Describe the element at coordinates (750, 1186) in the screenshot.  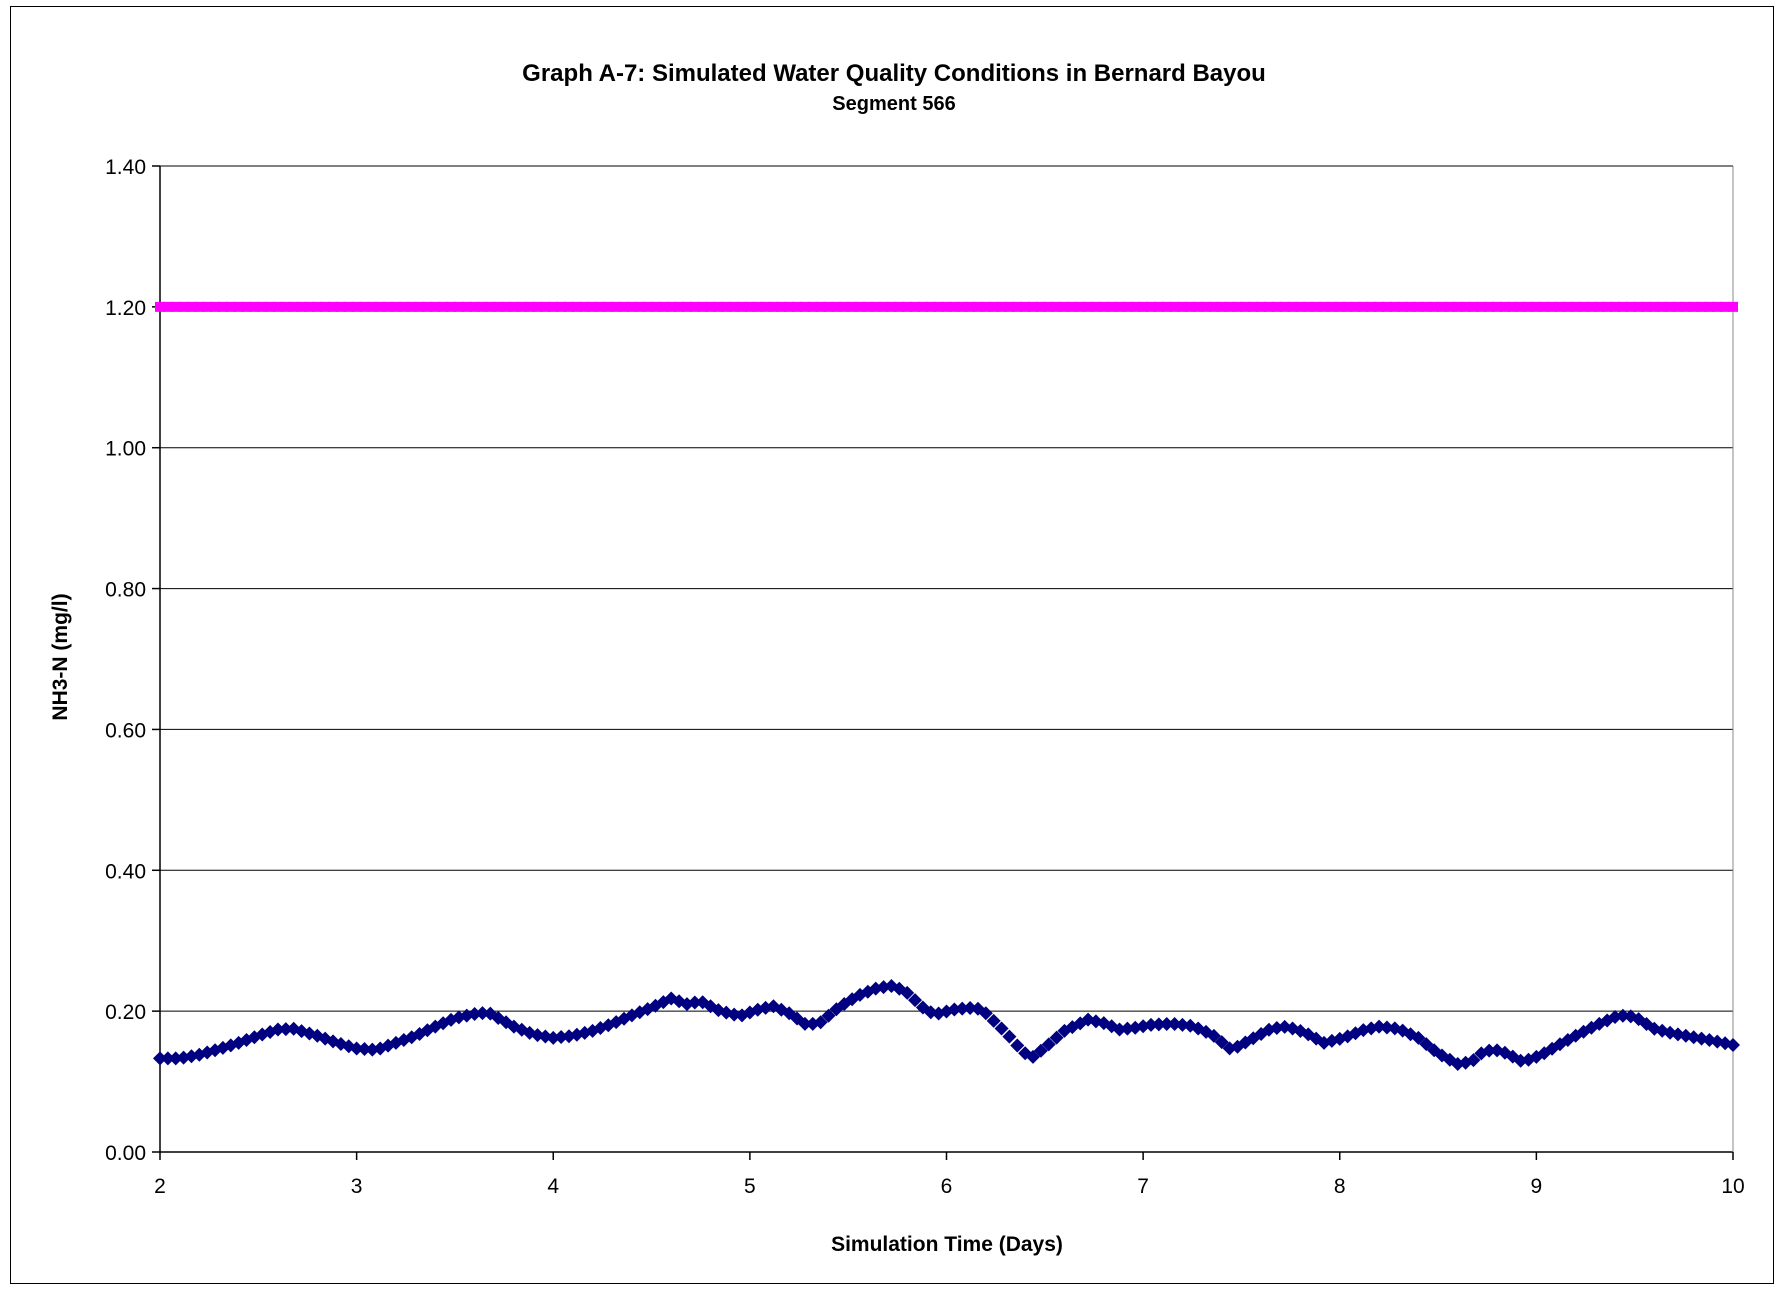
I see `x-tick-label: 5` at that location.